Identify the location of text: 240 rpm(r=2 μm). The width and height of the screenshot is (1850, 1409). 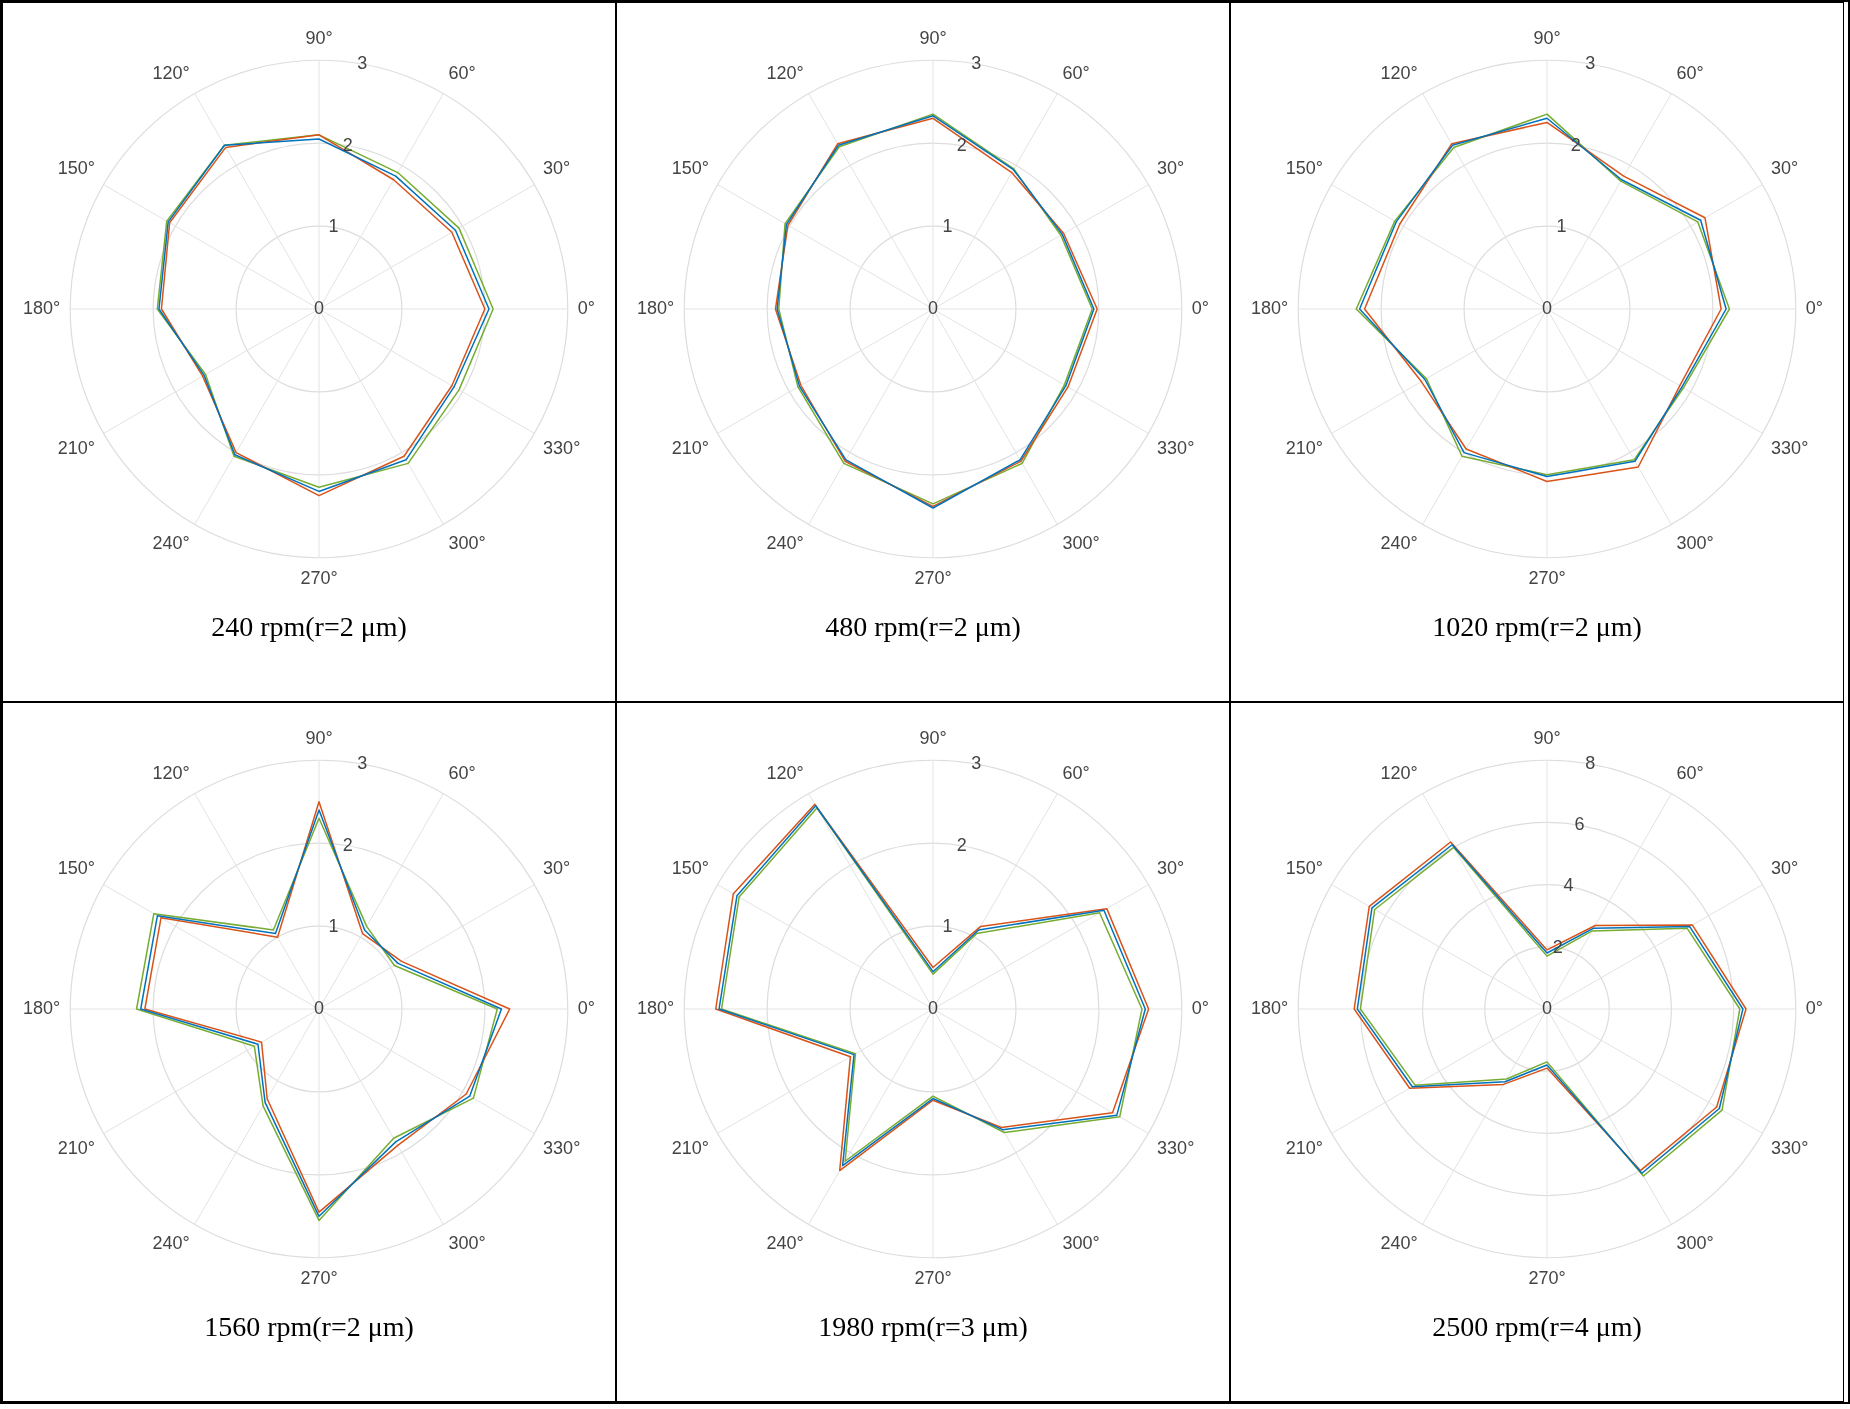
(309, 627).